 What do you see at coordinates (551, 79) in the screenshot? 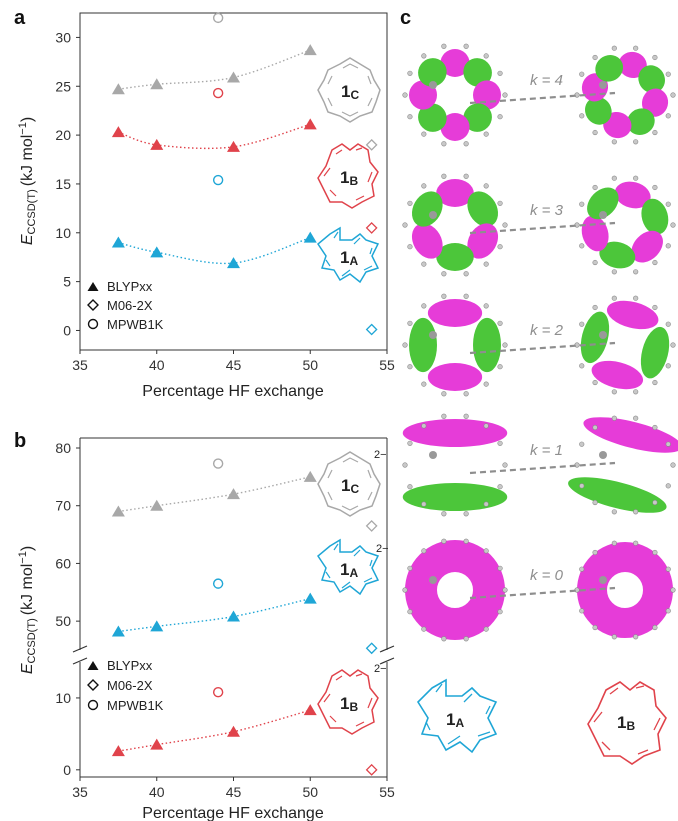
I see `k-label-bg` at bounding box center [551, 79].